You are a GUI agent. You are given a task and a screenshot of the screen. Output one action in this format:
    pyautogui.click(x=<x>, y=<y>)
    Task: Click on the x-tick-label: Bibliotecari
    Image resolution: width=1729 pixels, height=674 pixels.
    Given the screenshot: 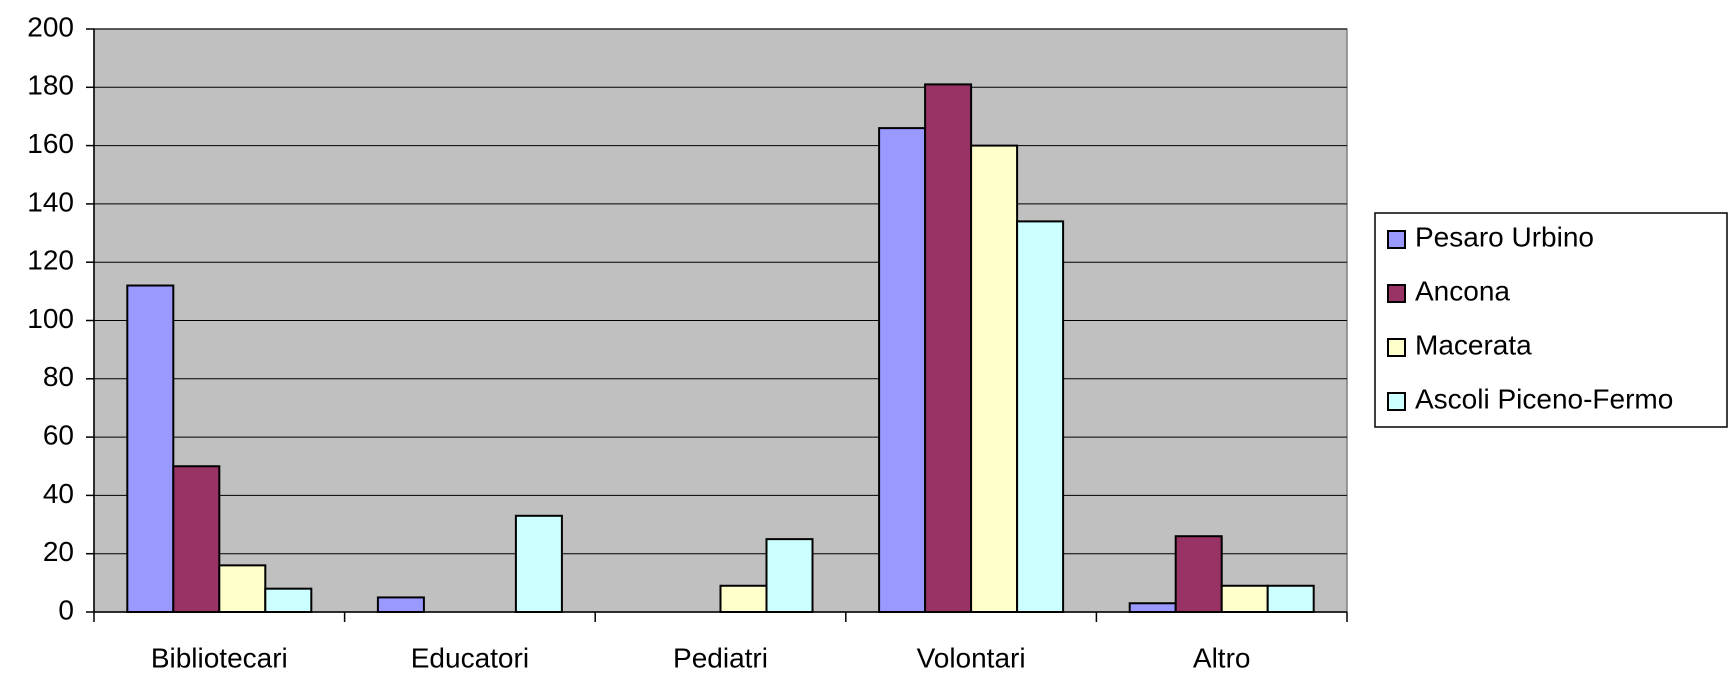 What is the action you would take?
    pyautogui.click(x=219, y=657)
    